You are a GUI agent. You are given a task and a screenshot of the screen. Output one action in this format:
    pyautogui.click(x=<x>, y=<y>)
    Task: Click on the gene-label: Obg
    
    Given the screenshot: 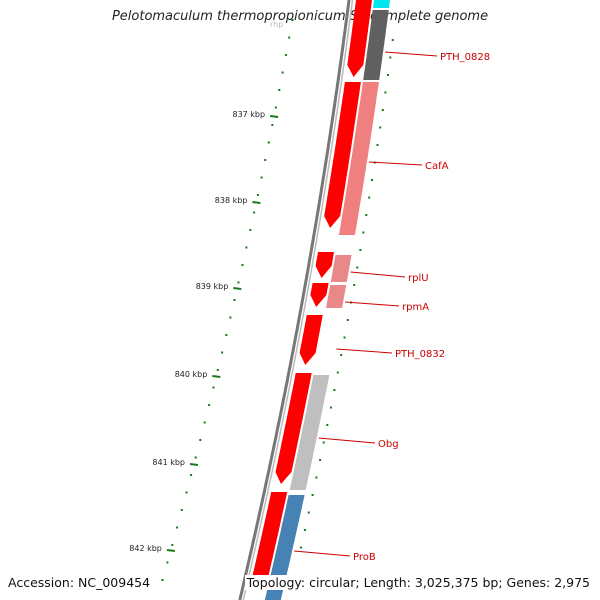 What is the action you would take?
    pyautogui.click(x=388, y=444)
    